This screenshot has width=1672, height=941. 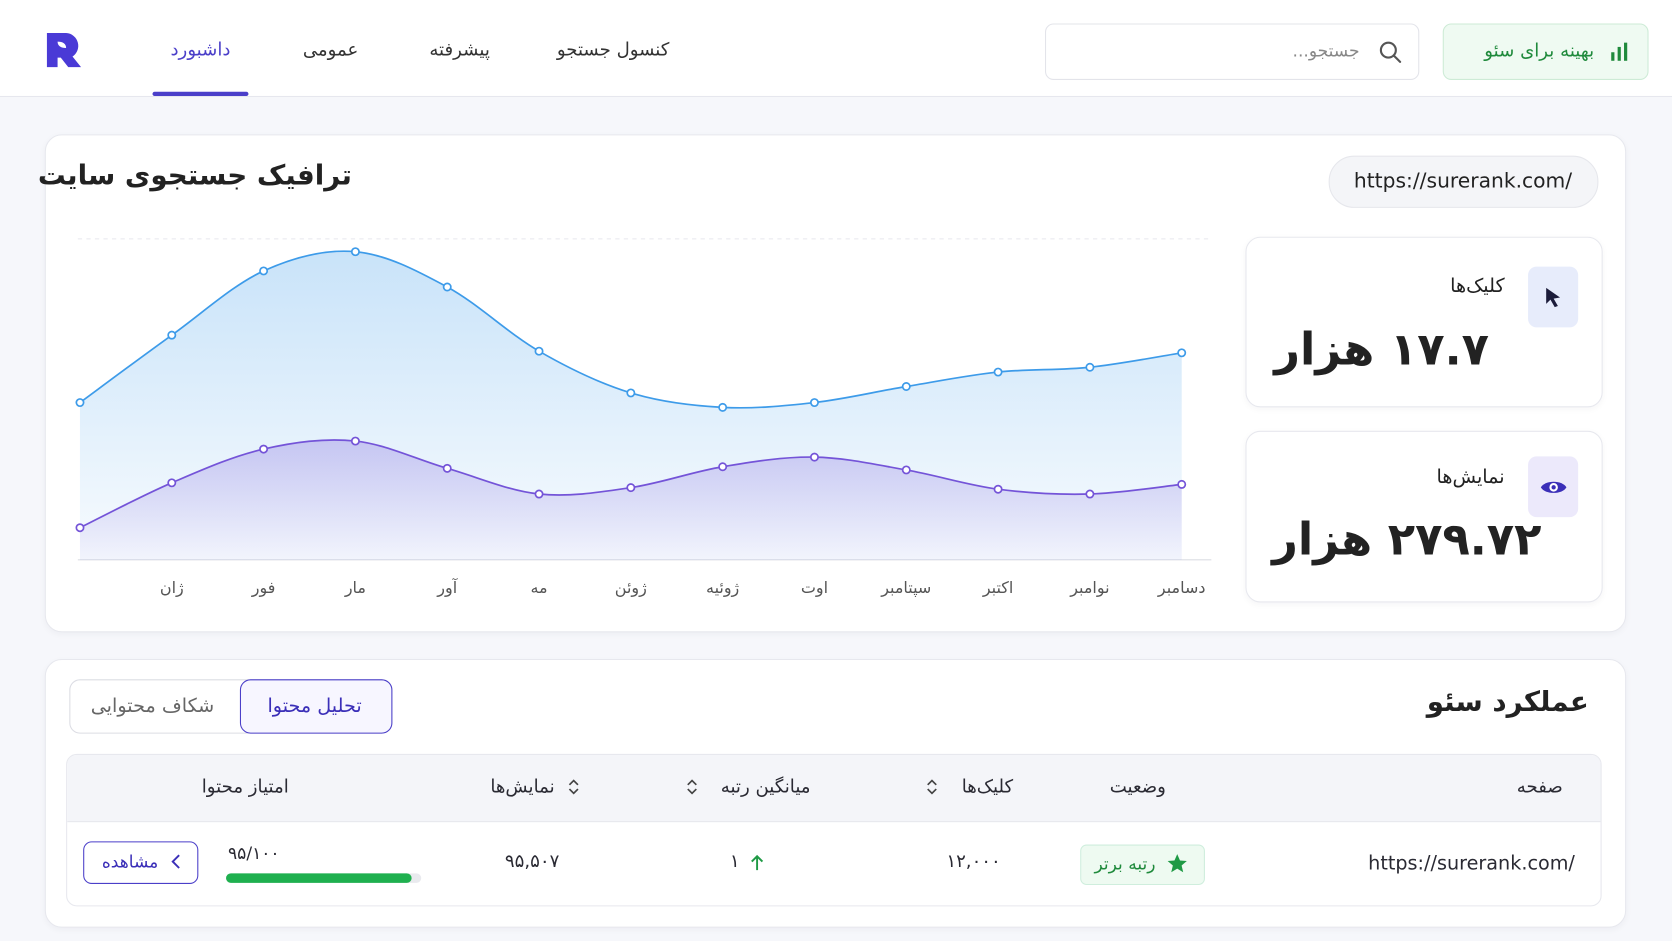 What do you see at coordinates (1181, 588) in the screenshot?
I see `x-tick-label: دسامبر` at bounding box center [1181, 588].